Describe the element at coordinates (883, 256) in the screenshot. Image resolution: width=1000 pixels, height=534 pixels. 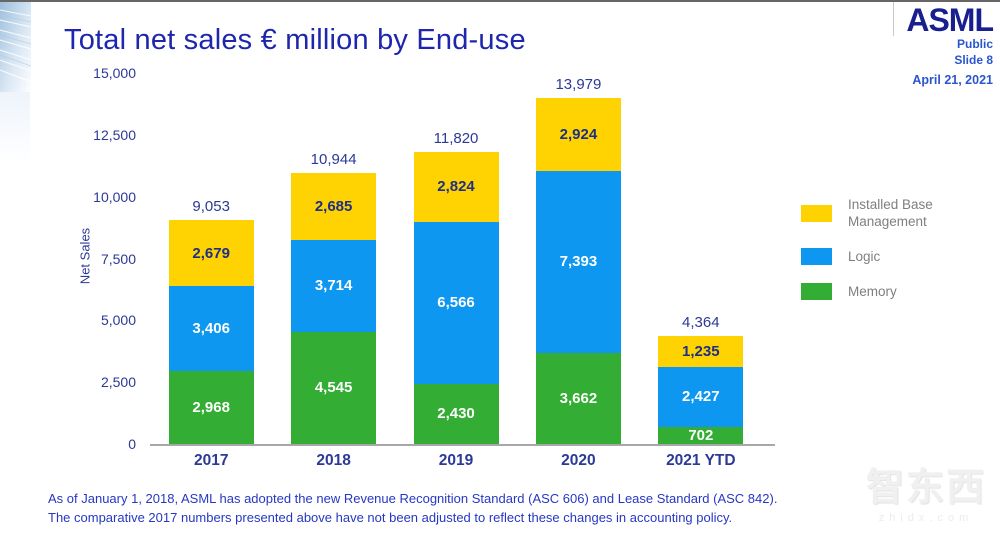
I see `legend-item-logic: Logic` at that location.